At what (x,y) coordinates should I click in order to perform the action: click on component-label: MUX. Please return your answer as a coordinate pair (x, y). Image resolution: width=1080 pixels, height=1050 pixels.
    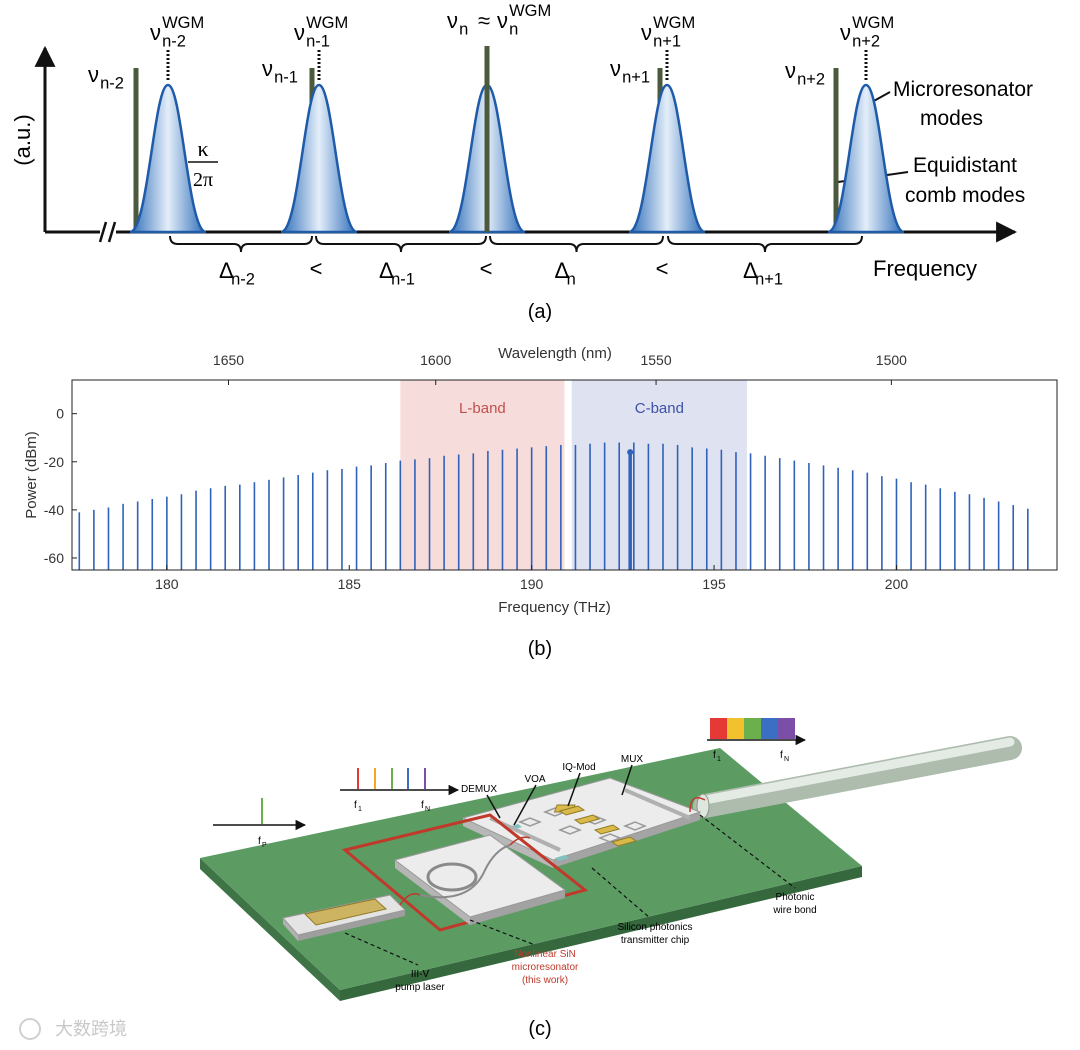
    Looking at the image, I should click on (632, 759).